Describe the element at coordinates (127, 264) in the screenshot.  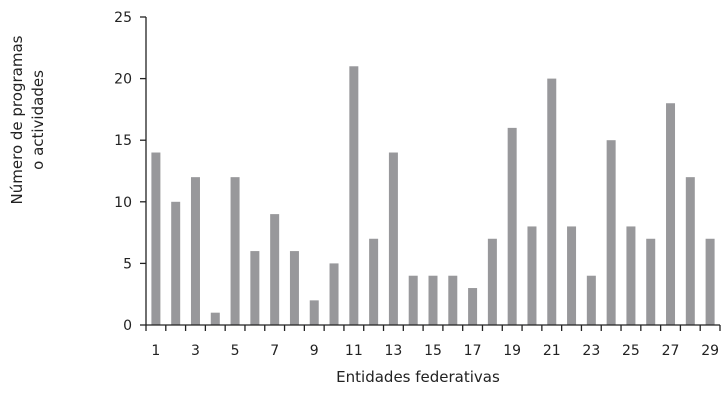
I see `y-tick-label-5: 5` at that location.